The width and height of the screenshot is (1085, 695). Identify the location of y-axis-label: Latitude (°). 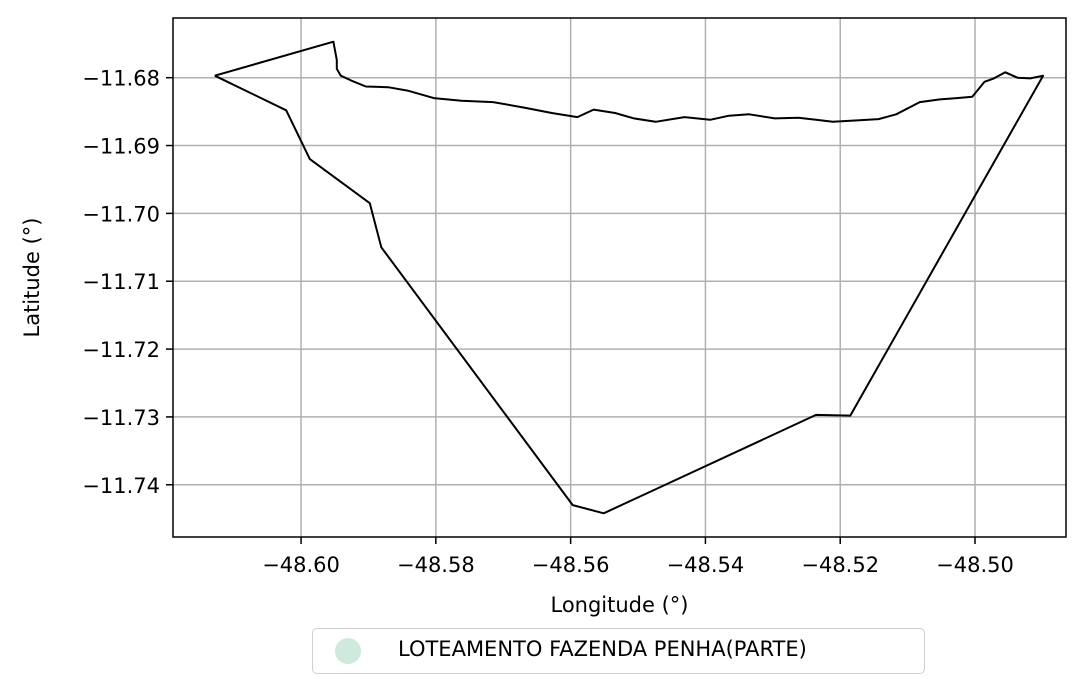
(32, 278).